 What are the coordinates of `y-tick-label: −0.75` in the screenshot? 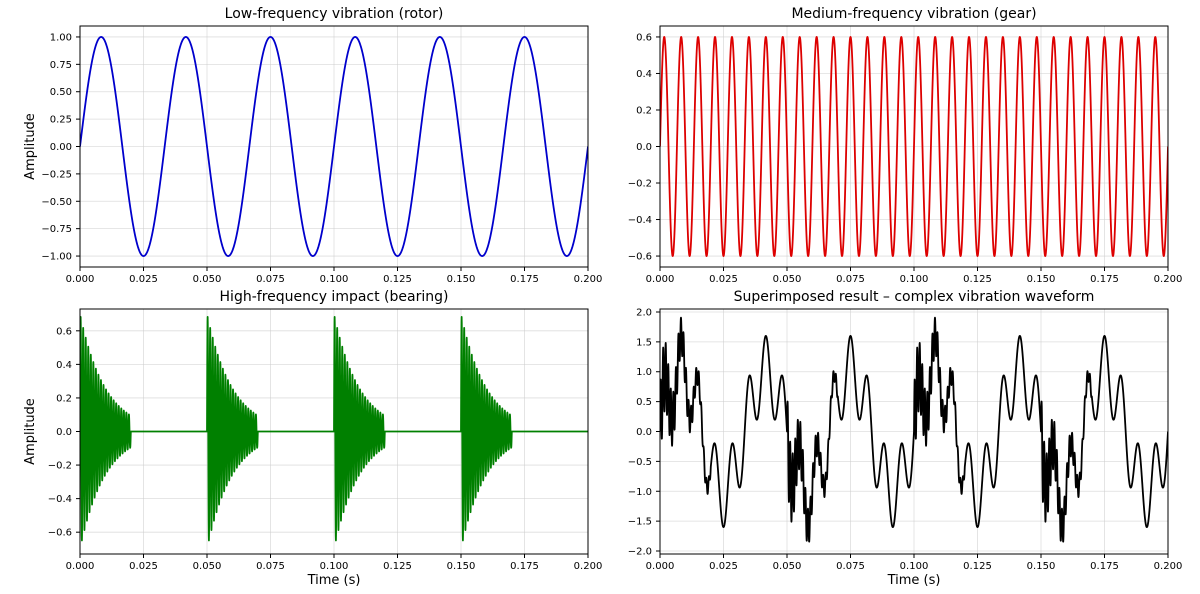 It's located at (56, 229).